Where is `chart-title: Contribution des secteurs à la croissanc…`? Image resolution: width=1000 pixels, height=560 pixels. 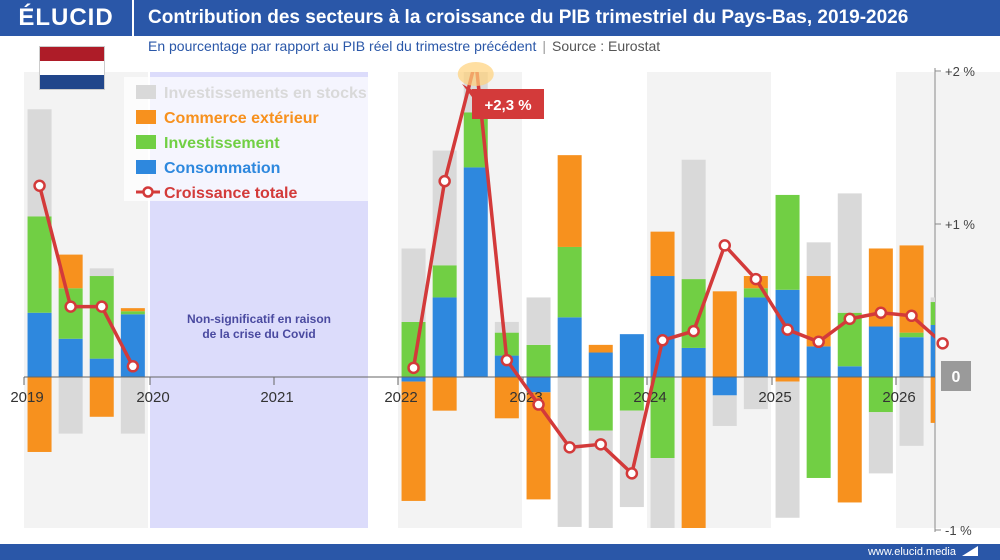 chart-title: Contribution des secteurs à la croissanc… is located at coordinates (528, 17).